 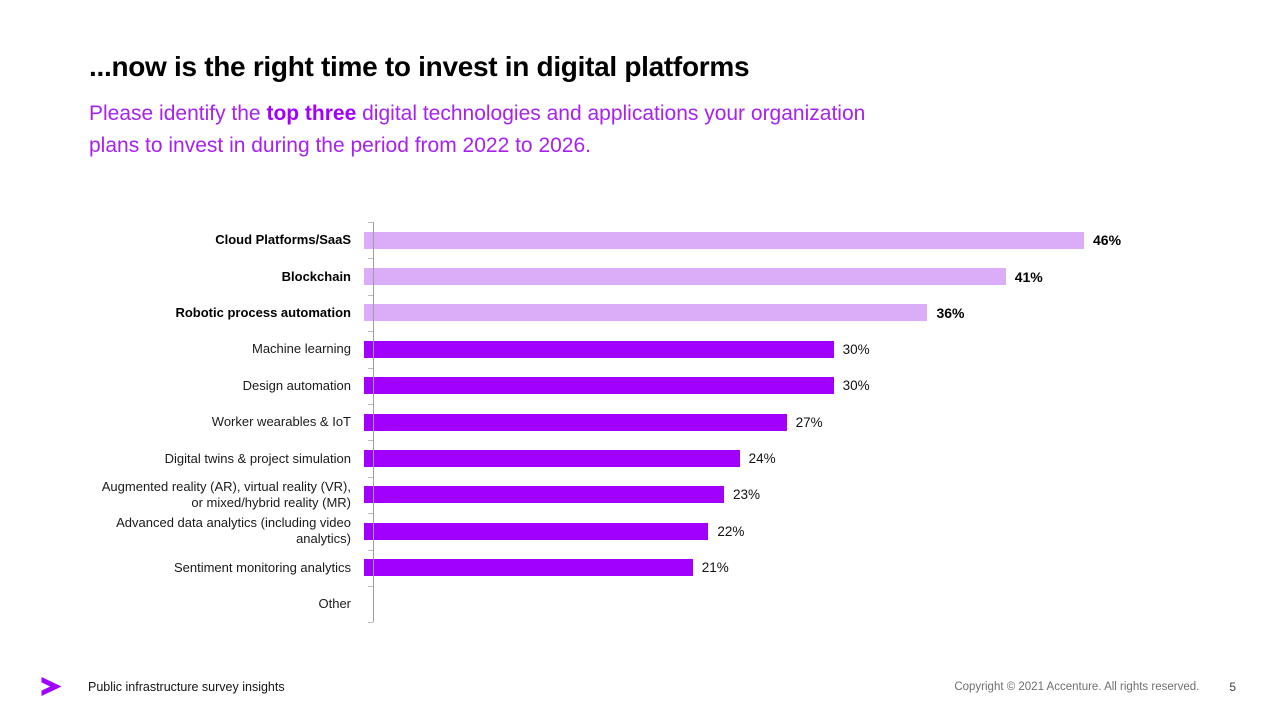 I want to click on category-label: Sentiment monitoring analytics, so click(x=262, y=567).